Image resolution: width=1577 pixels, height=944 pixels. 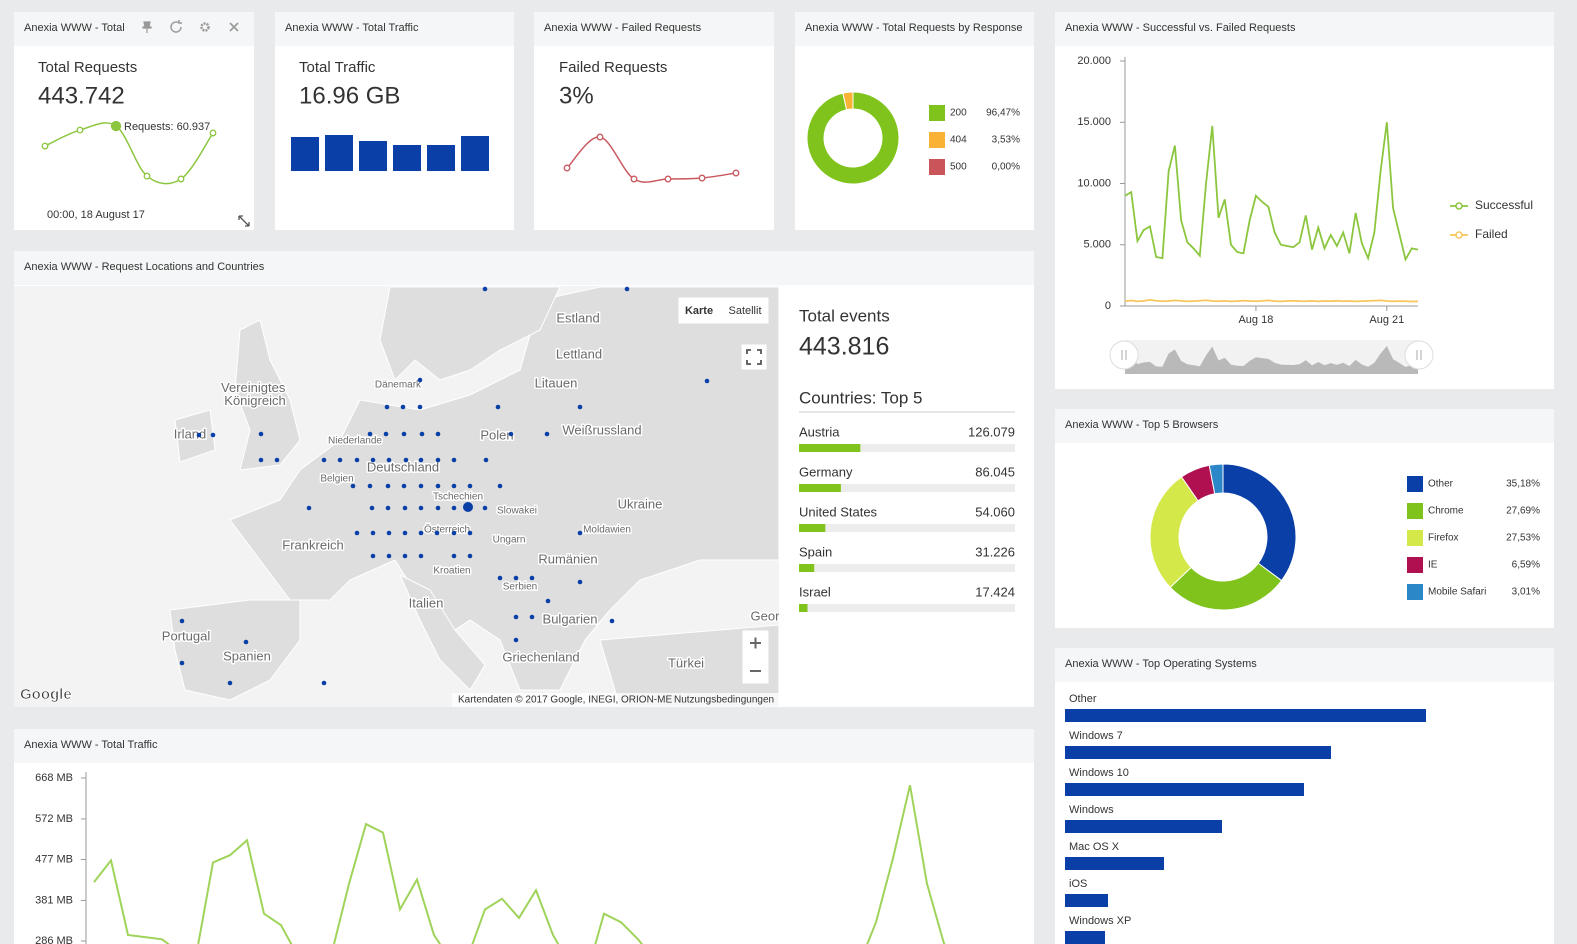 What do you see at coordinates (958, 167) in the screenshot?
I see `legend-label: 500` at bounding box center [958, 167].